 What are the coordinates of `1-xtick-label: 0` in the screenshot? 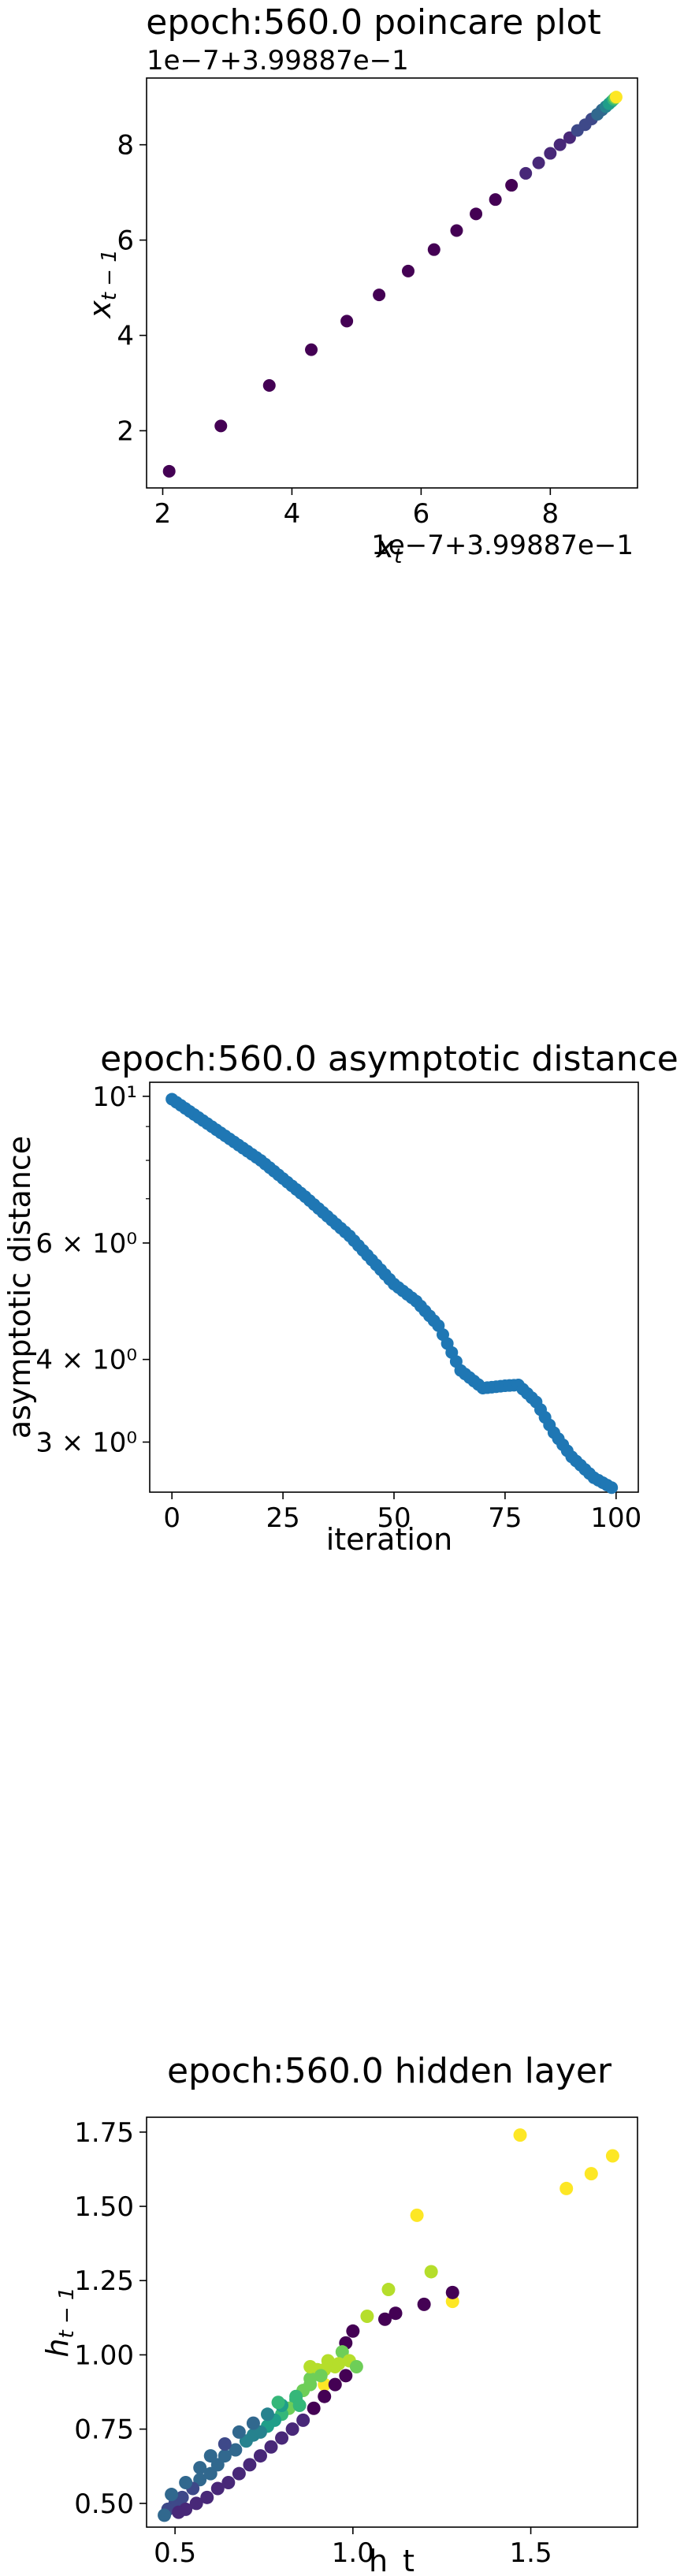 It's located at (171, 1518).